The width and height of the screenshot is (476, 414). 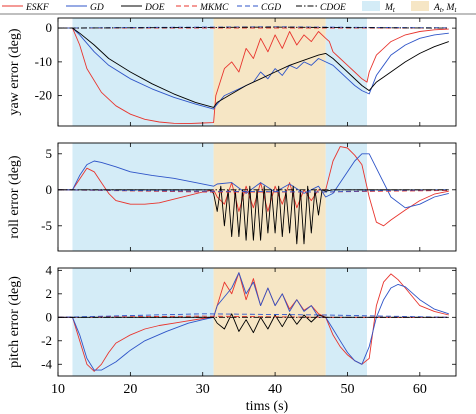 What do you see at coordinates (49, 153) in the screenshot?
I see `y-tick-label: 5` at bounding box center [49, 153].